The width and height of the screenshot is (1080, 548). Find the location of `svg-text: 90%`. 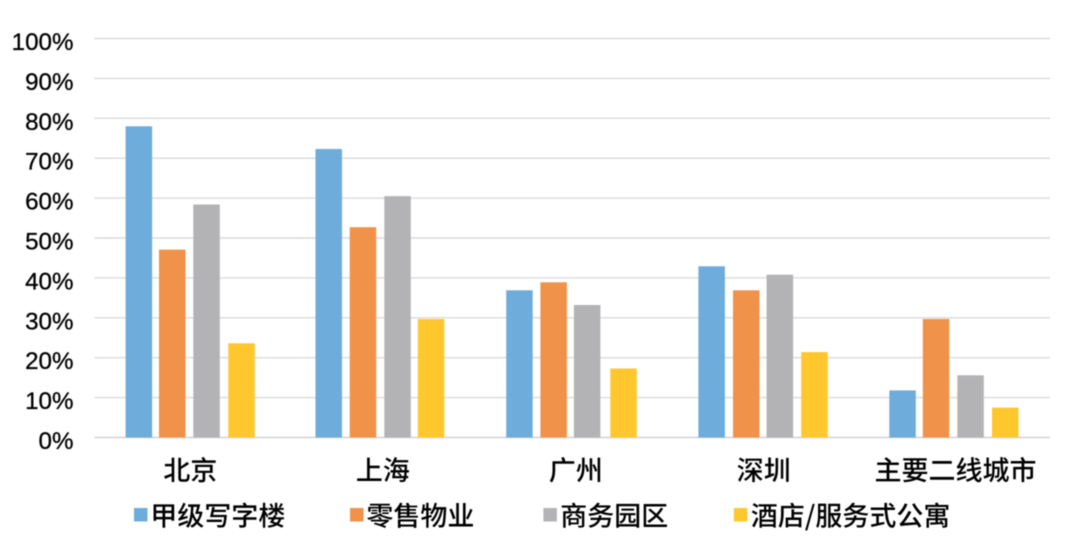

svg-text: 90% is located at coordinates (49, 82).